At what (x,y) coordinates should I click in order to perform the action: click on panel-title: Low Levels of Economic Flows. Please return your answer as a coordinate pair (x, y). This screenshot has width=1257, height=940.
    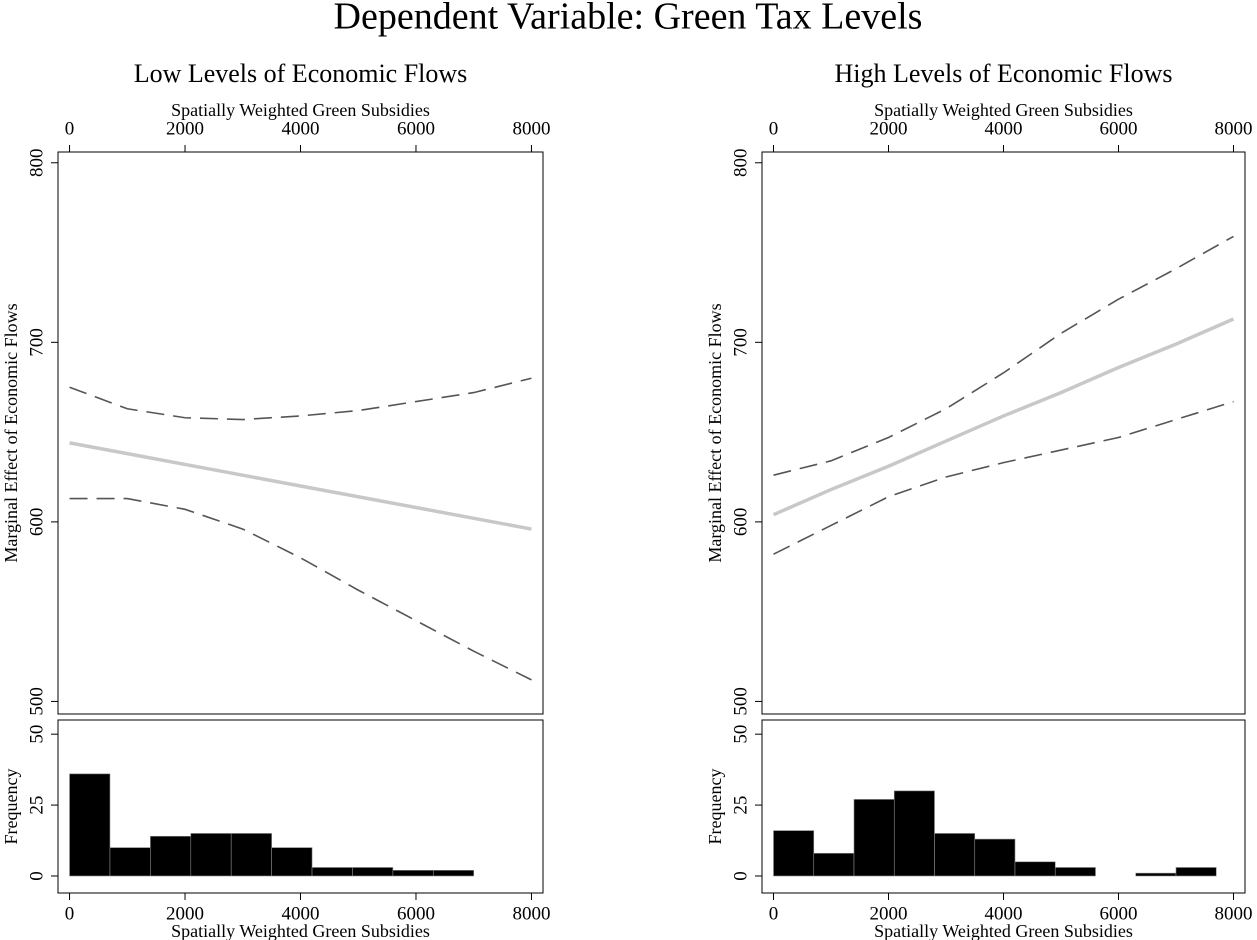
    Looking at the image, I should click on (301, 73).